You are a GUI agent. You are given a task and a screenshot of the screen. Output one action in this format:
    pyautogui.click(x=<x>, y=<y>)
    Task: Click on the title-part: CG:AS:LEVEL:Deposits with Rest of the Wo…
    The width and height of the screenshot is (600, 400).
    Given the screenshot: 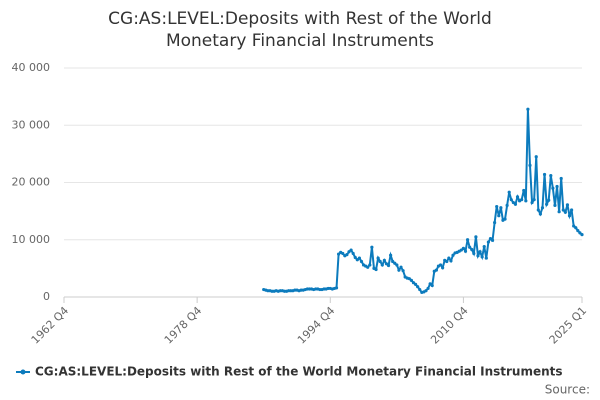 What is the action you would take?
    pyautogui.click(x=300, y=19)
    